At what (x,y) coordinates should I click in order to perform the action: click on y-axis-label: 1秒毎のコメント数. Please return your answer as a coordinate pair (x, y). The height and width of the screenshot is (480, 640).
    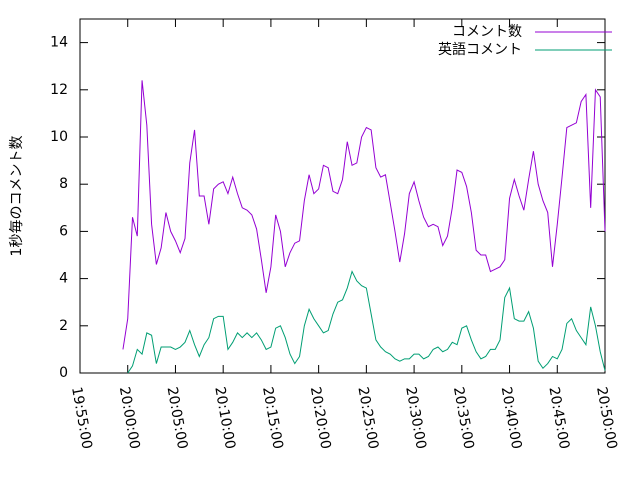
    Looking at the image, I should click on (17, 196).